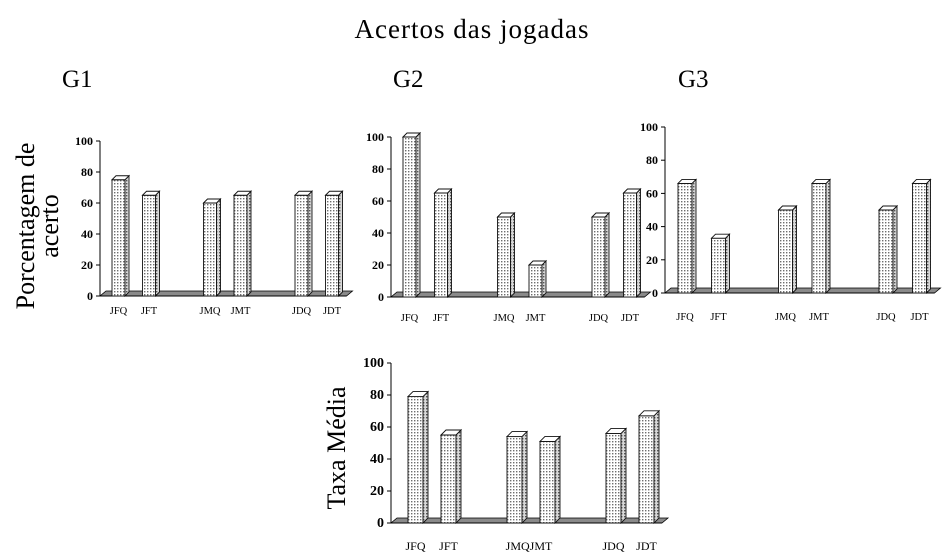 This screenshot has width=944, height=557. I want to click on figure-title: Acertos das jogadas, so click(472, 29).